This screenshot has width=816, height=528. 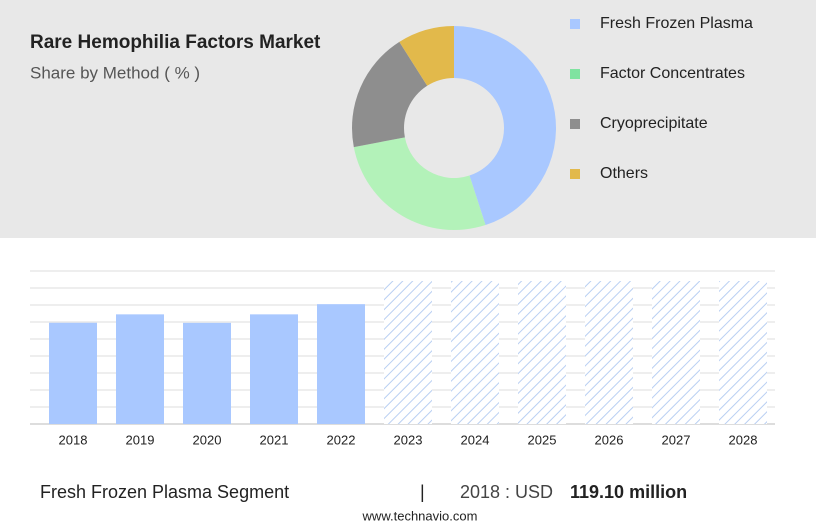 What do you see at coordinates (743, 439) in the screenshot?
I see `x-tick-label: 2028` at bounding box center [743, 439].